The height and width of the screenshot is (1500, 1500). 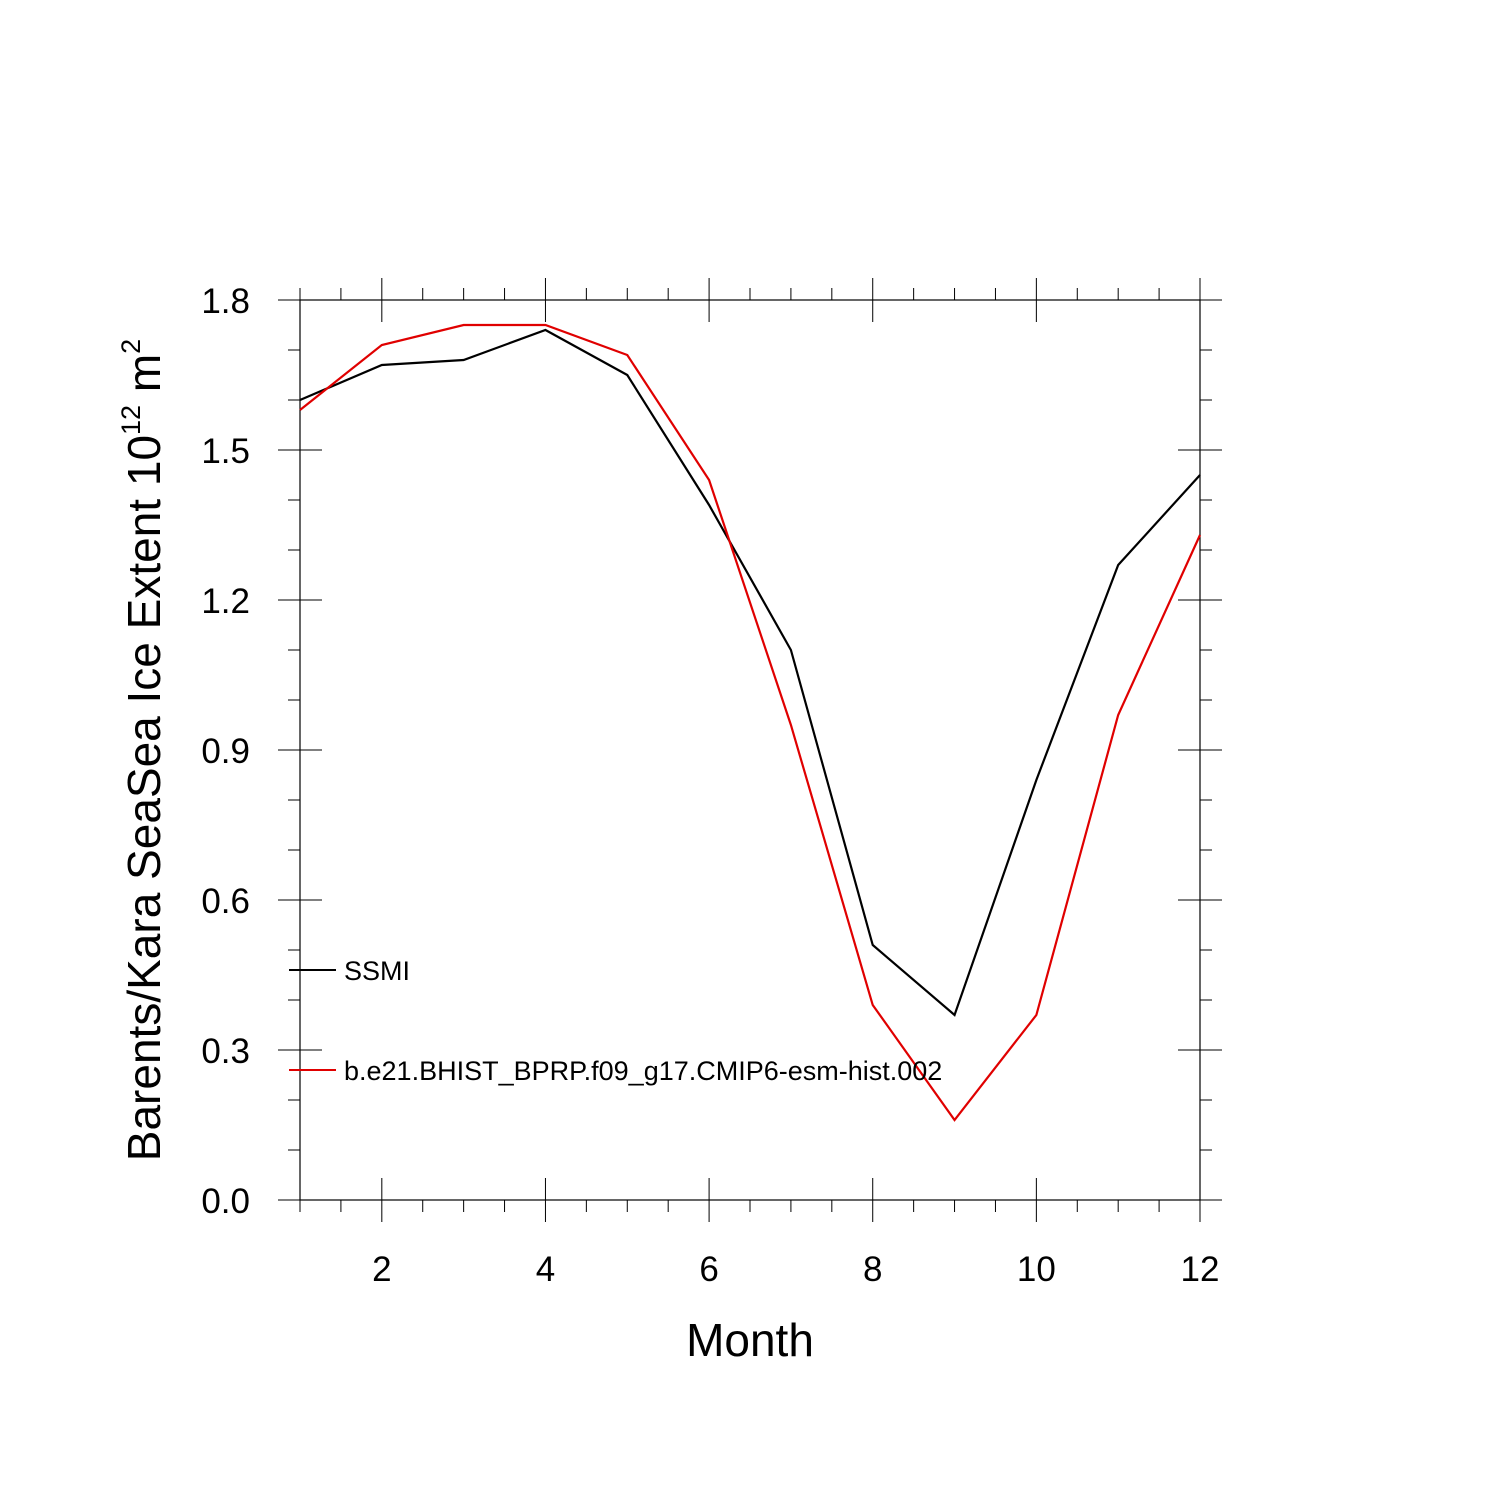 I want to click on x-tick-label: 4, so click(x=545, y=1269).